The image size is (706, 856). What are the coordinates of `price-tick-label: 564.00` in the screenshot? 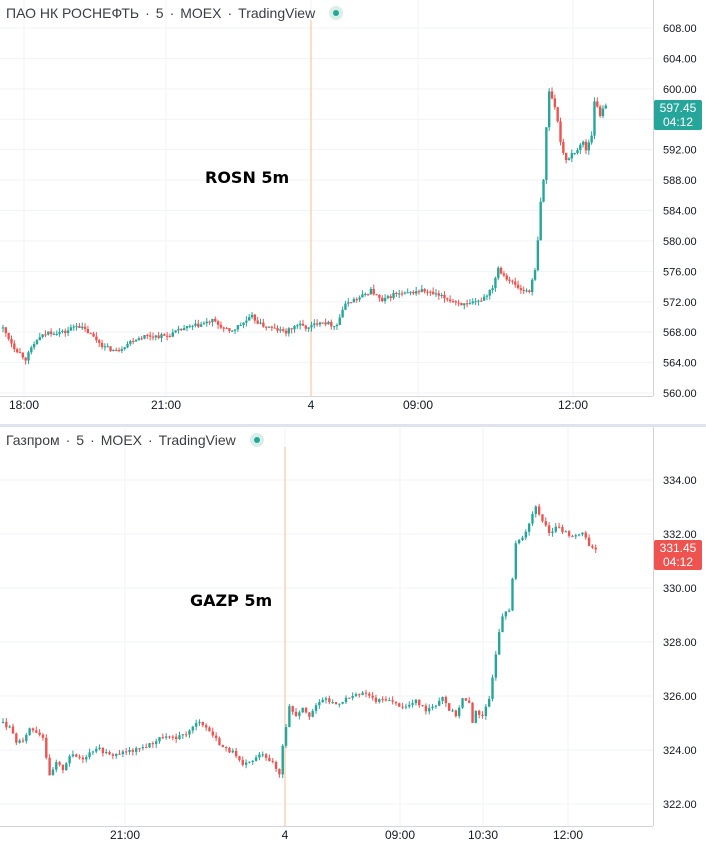 It's located at (680, 364).